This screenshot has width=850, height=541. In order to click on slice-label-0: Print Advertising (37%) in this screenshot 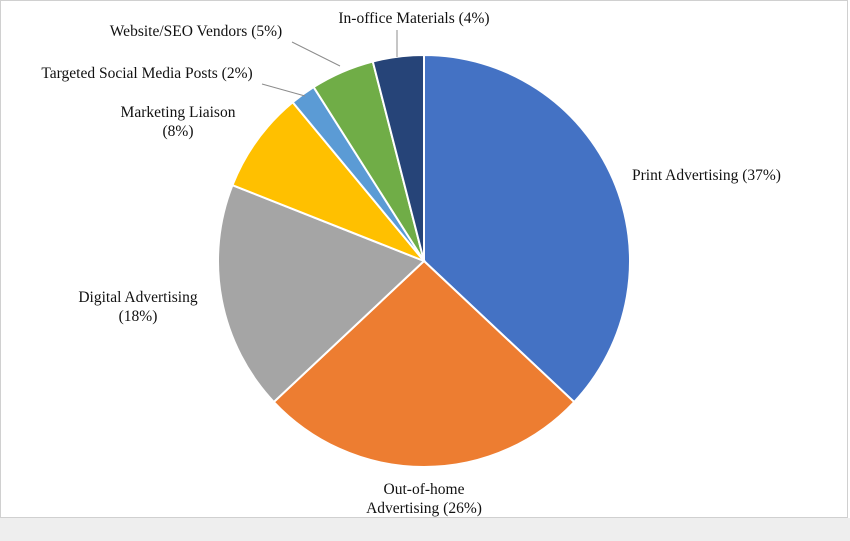, I will do `click(706, 175)`.